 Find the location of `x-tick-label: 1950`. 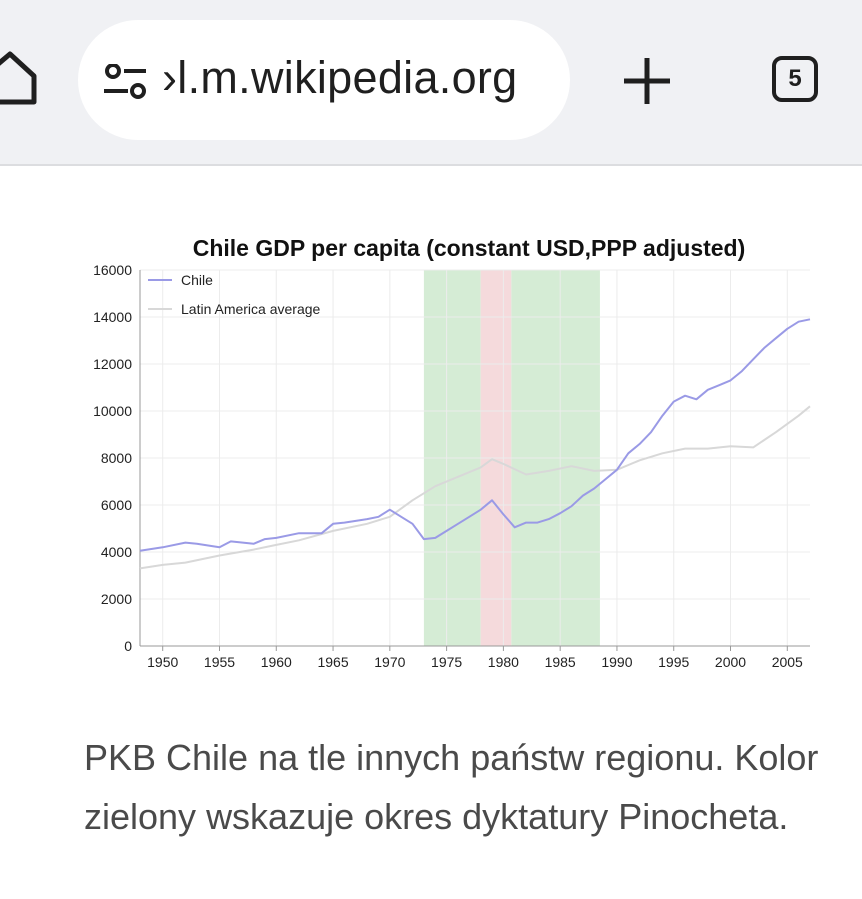

x-tick-label: 1950 is located at coordinates (162, 662).